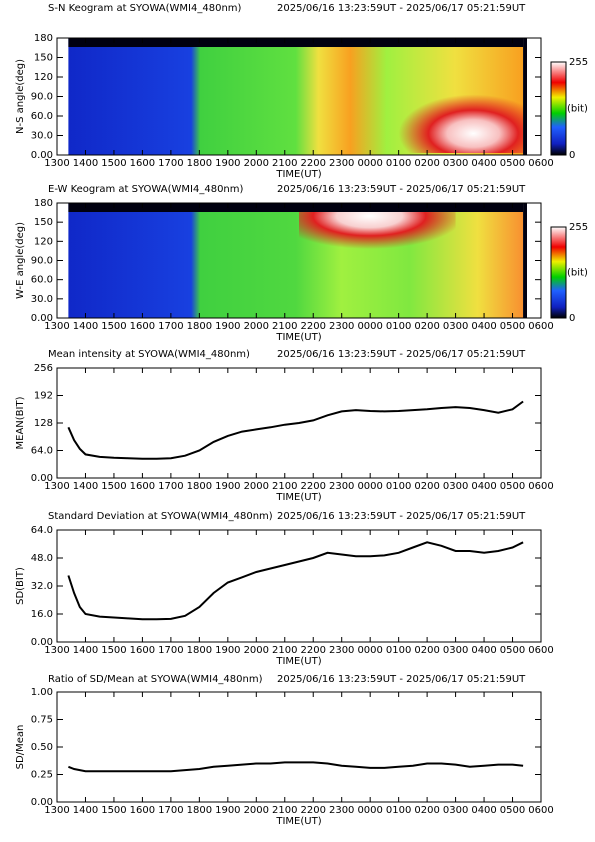 Image resolution: width=595 pixels, height=842 pixels. I want to click on colorbar-tick-label: 255, so click(578, 227).